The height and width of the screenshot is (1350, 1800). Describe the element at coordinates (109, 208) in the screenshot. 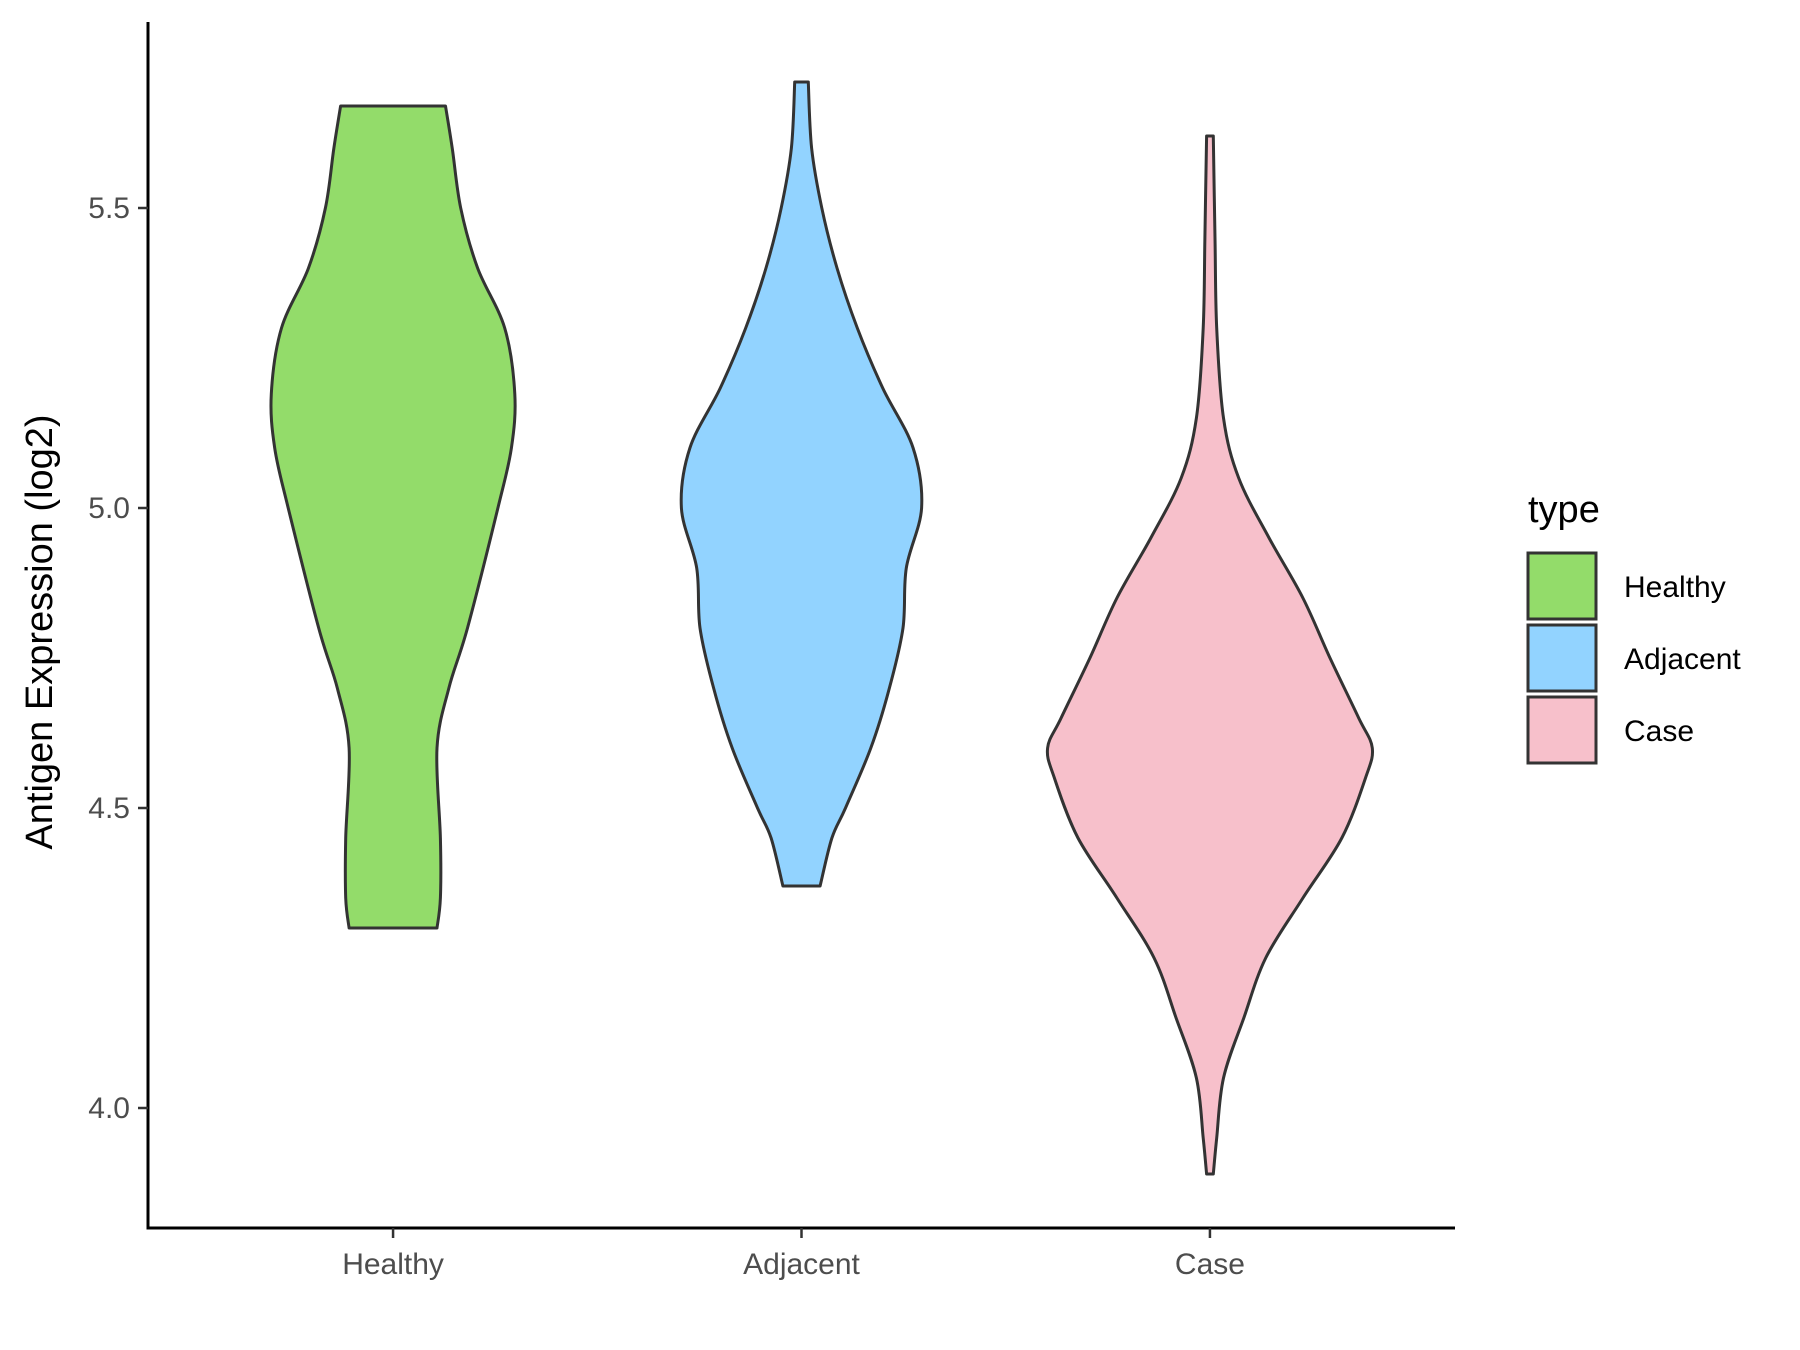

I see `y-tick-label: 5.5` at that location.